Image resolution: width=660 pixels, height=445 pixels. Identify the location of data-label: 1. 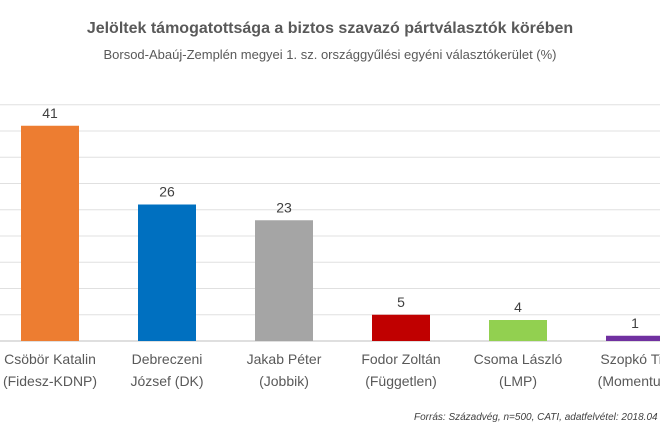
(635, 323).